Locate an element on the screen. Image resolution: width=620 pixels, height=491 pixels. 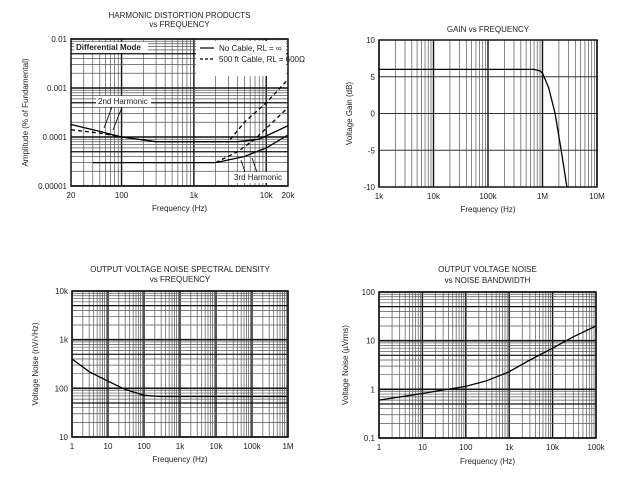
y-tick-label: 0 is located at coordinates (373, 114).